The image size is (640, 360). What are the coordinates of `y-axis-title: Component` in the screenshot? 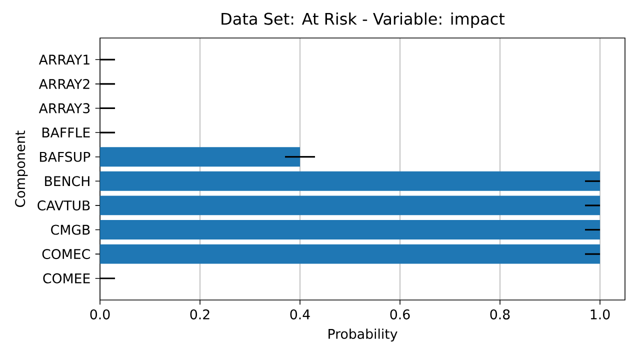 It's located at (21, 168).